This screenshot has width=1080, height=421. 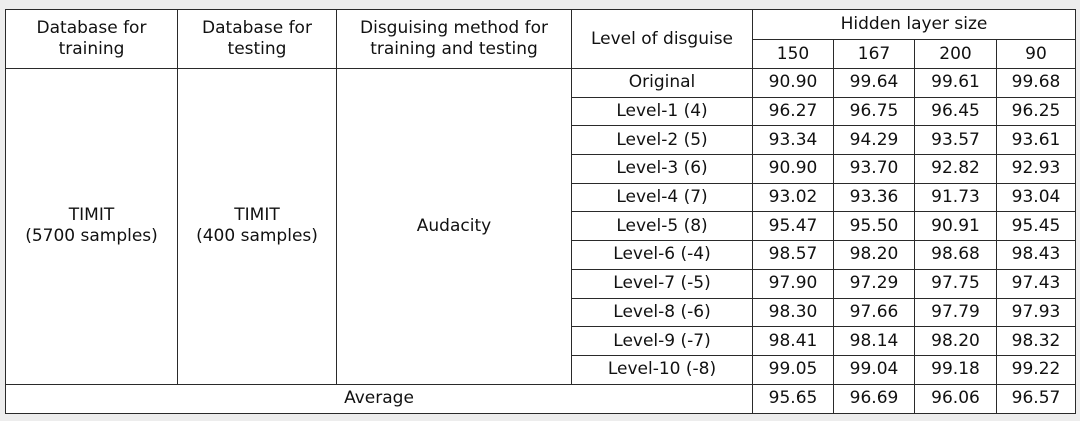 I want to click on value-cell: 99.05, so click(x=793, y=369).